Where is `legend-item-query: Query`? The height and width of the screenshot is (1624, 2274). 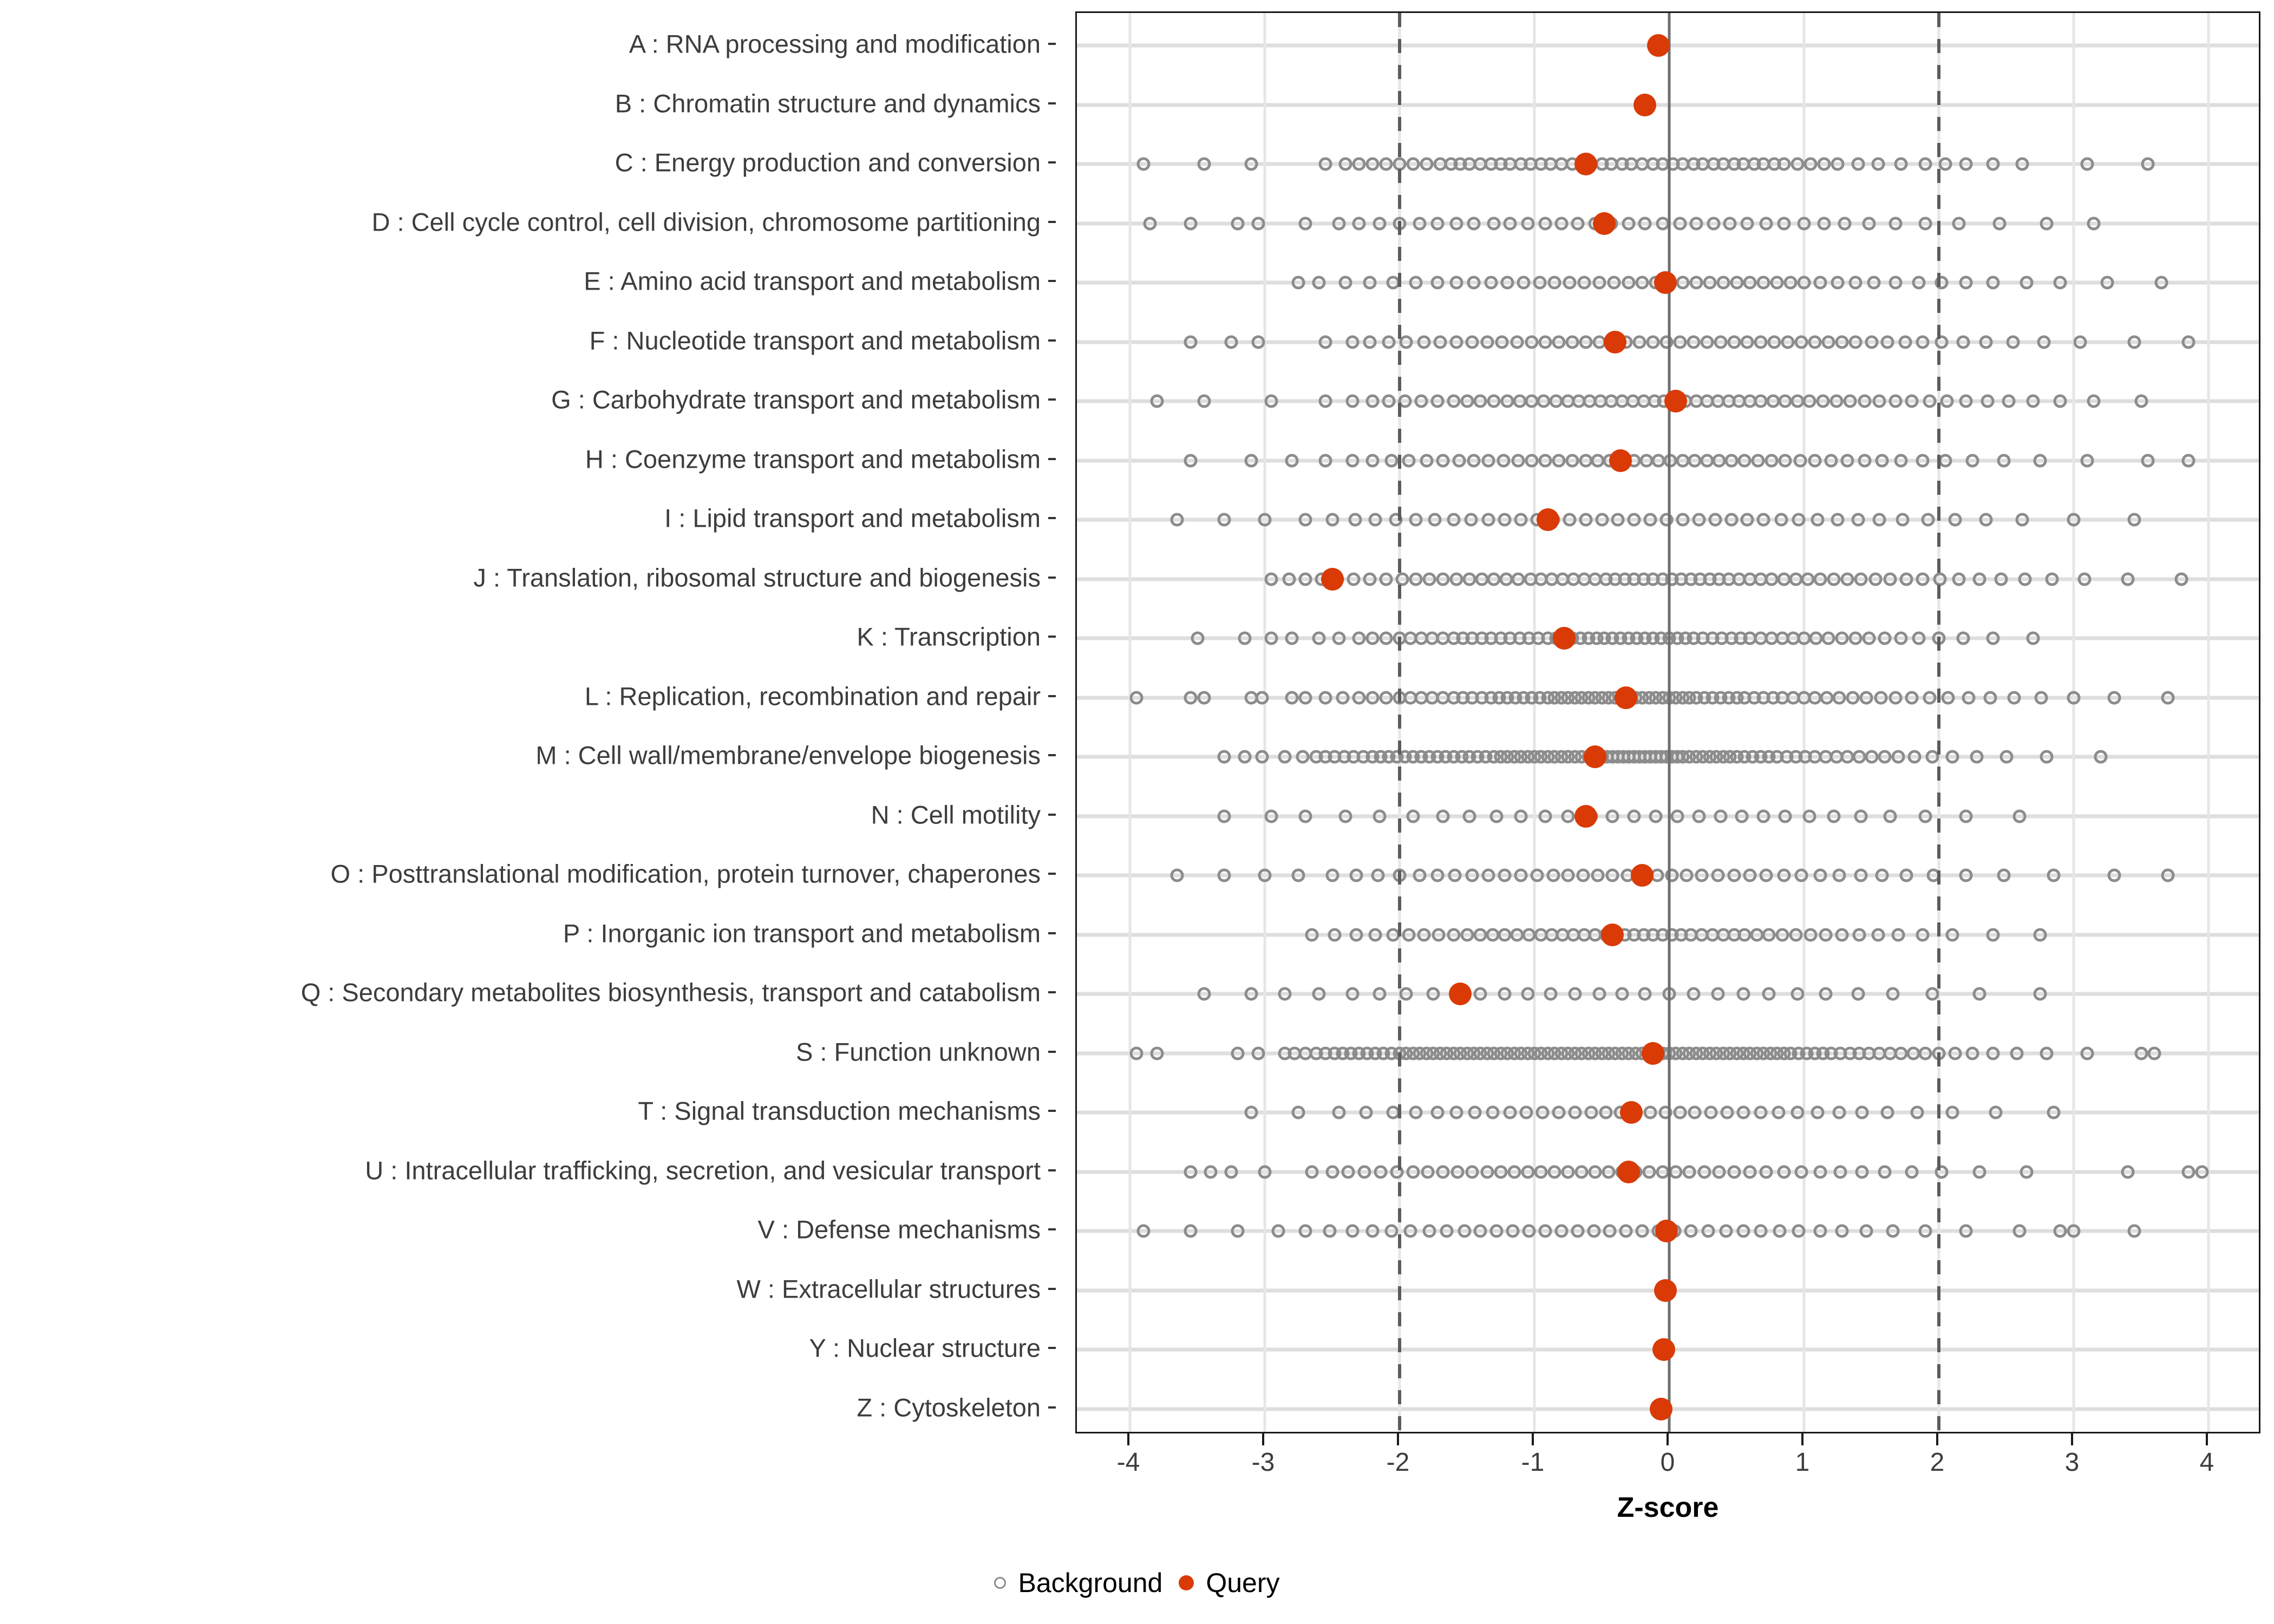 legend-item-query: Query is located at coordinates (1230, 1583).